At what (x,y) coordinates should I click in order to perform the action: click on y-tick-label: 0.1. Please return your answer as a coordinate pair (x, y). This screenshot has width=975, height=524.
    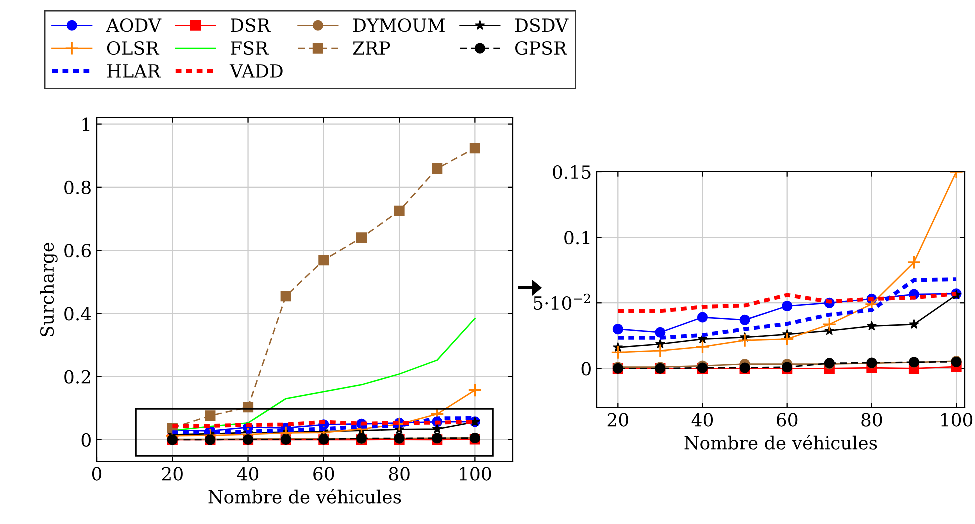
    Looking at the image, I should click on (577, 238).